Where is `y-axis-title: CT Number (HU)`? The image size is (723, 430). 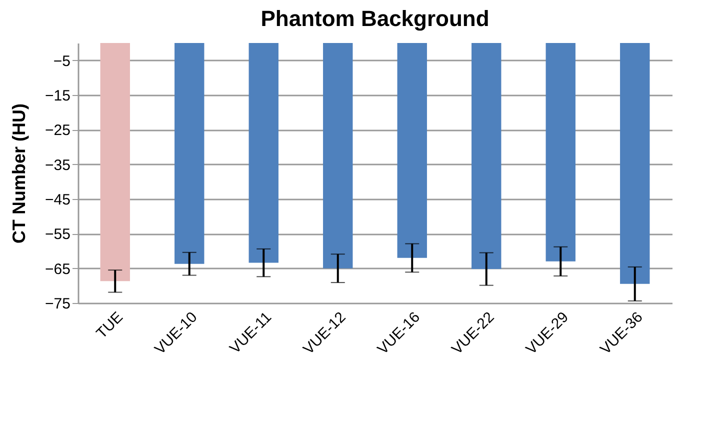
y-axis-title: CT Number (HU) is located at coordinates (19, 174).